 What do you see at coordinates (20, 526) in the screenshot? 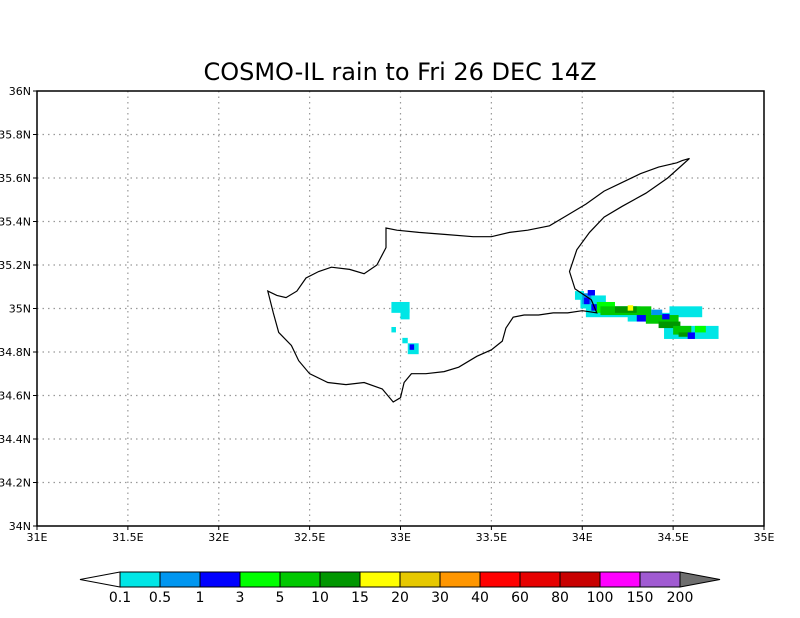
I see `y-tick-label: 34N` at bounding box center [20, 526].